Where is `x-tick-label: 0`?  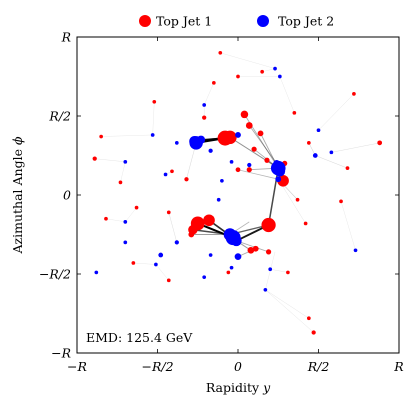
x-tick-label: 0 is located at coordinates (238, 366).